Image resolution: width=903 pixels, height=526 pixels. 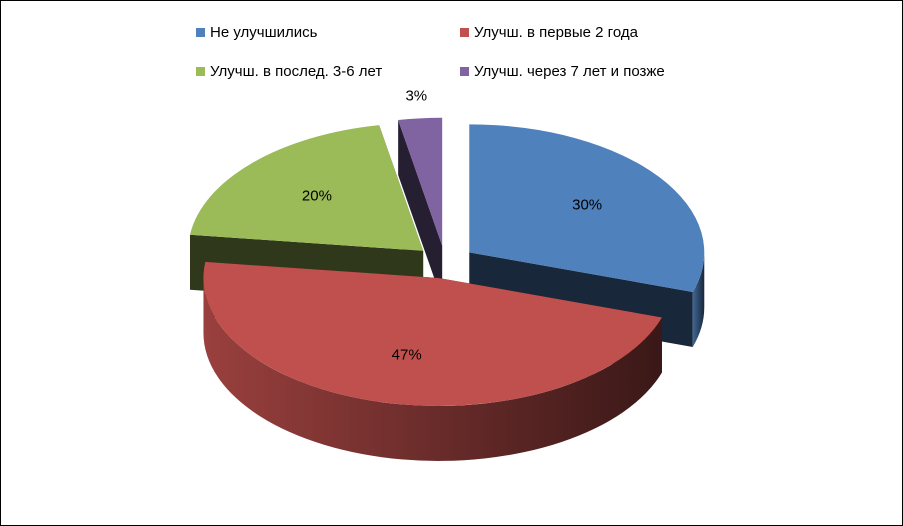 What do you see at coordinates (264, 32) in the screenshot?
I see `legend-label: Не улучшились` at bounding box center [264, 32].